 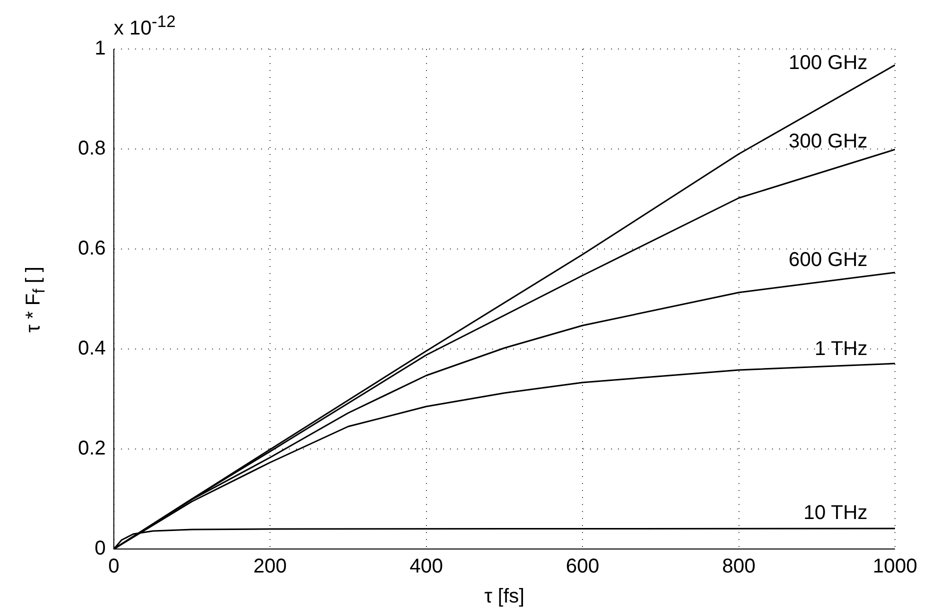 What do you see at coordinates (828, 141) in the screenshot?
I see `series-label: 300 GHz` at bounding box center [828, 141].